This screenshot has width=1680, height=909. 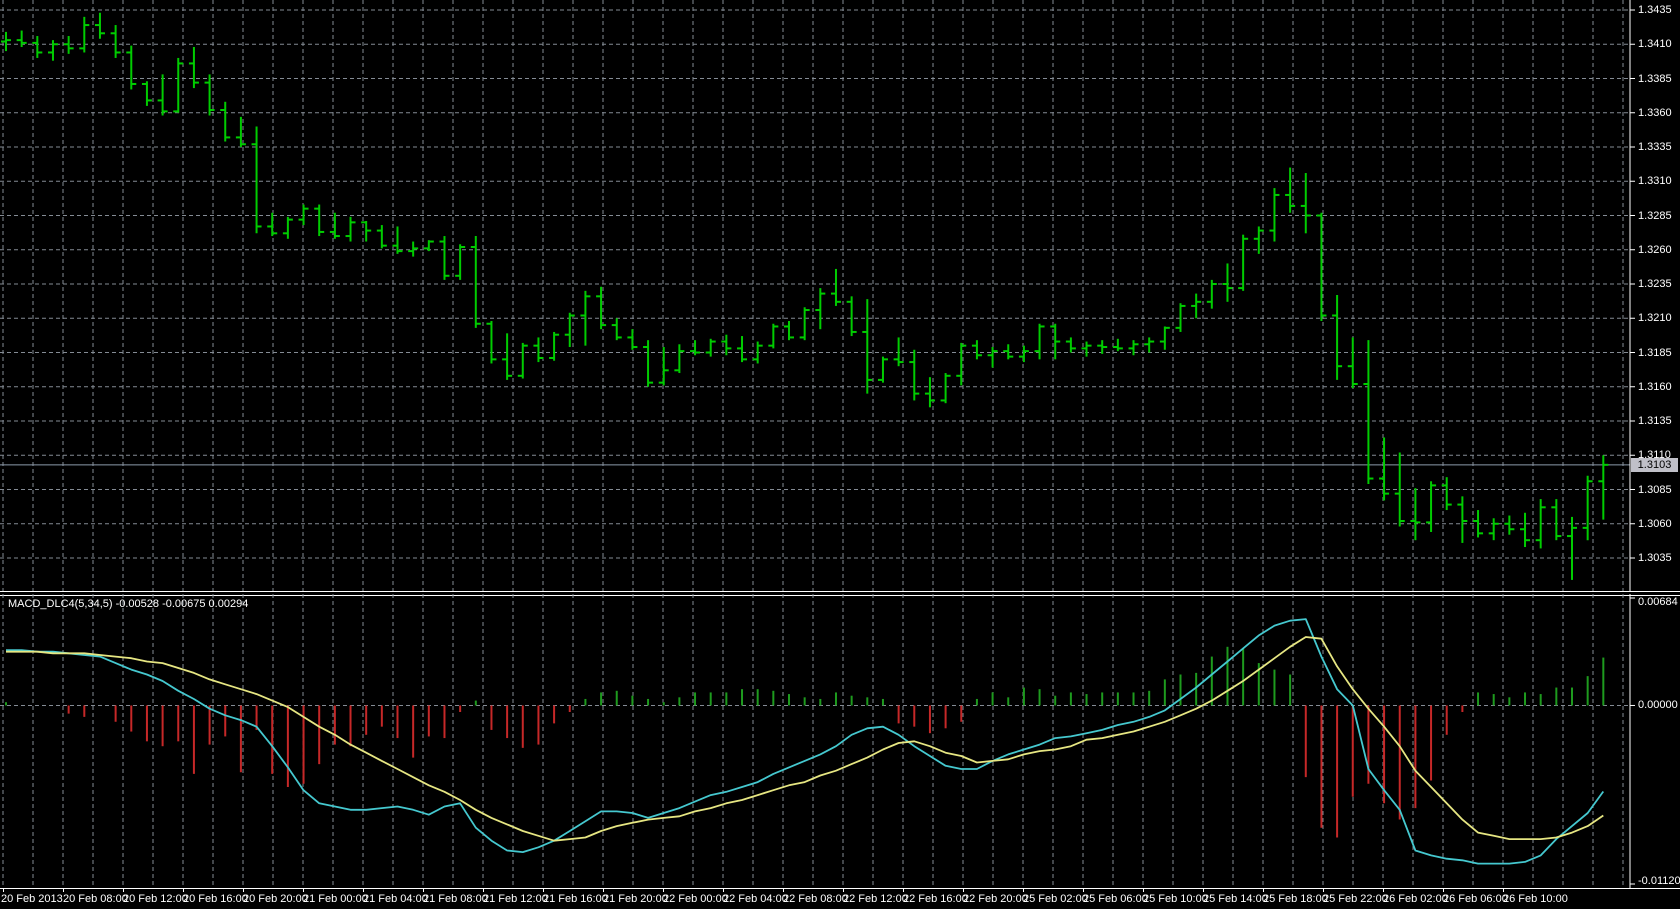 What do you see at coordinates (635, 899) in the screenshot?
I see `time-axis-label: 21 Feb 20:00` at bounding box center [635, 899].